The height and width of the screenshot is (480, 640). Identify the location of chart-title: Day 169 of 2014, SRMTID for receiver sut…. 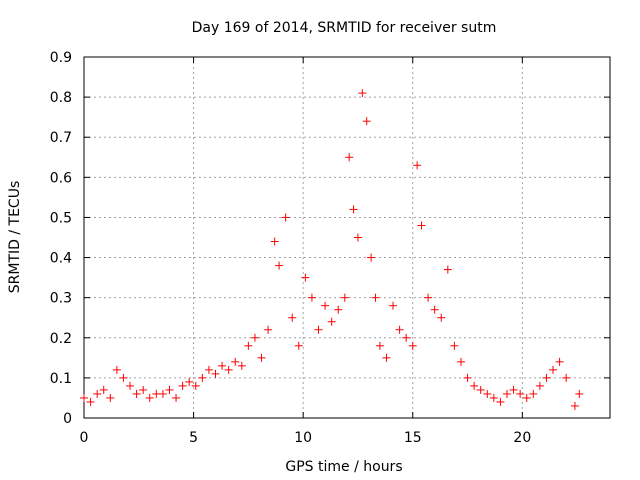
(344, 28).